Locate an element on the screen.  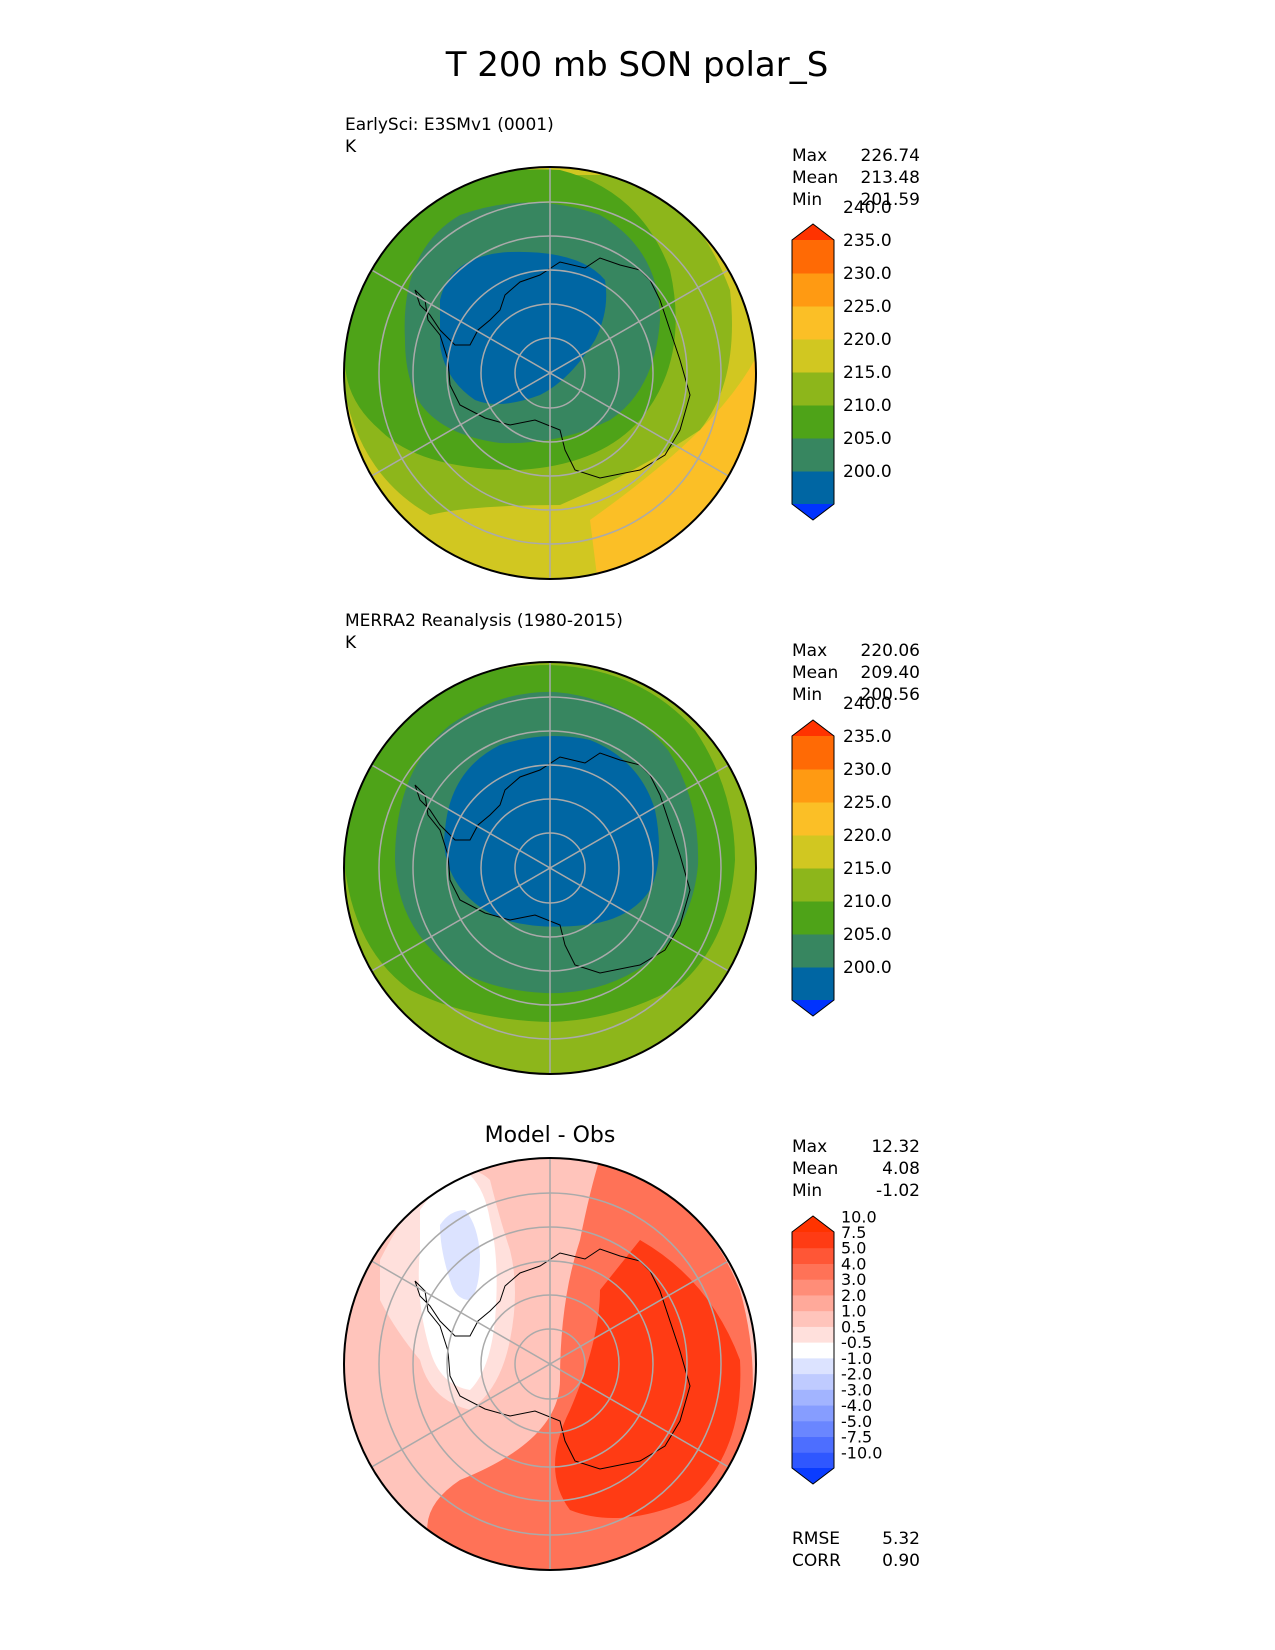
diff-colorbar-tick-label: -10.0 is located at coordinates (861, 1452).